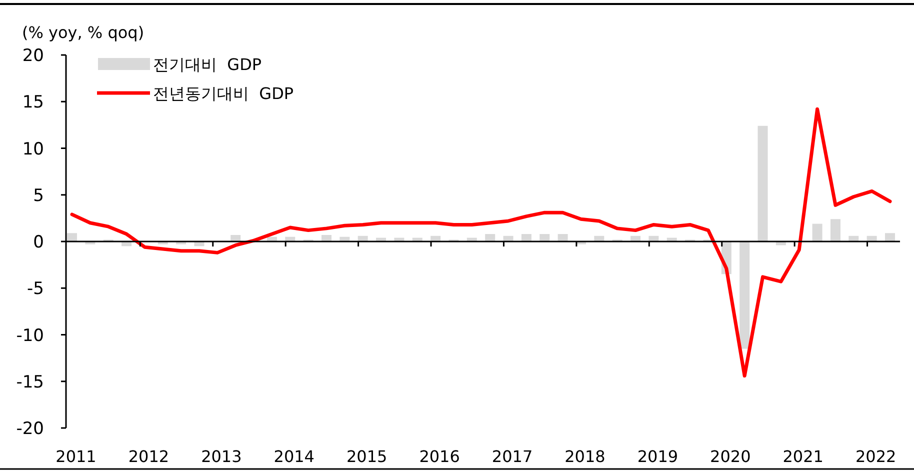  I want to click on x-tick-label: 2016, so click(439, 456).